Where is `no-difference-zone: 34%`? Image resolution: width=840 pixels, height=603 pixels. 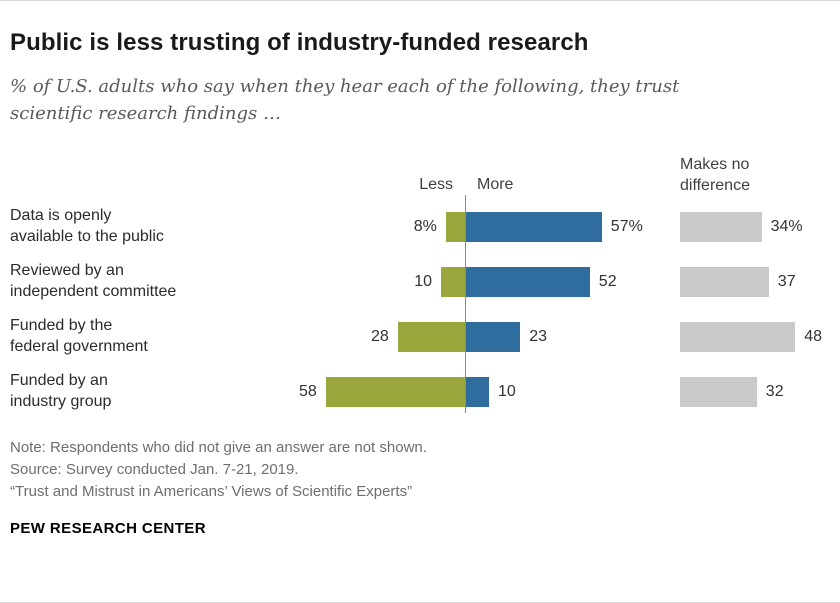 no-difference-zone: 34% is located at coordinates (752, 226).